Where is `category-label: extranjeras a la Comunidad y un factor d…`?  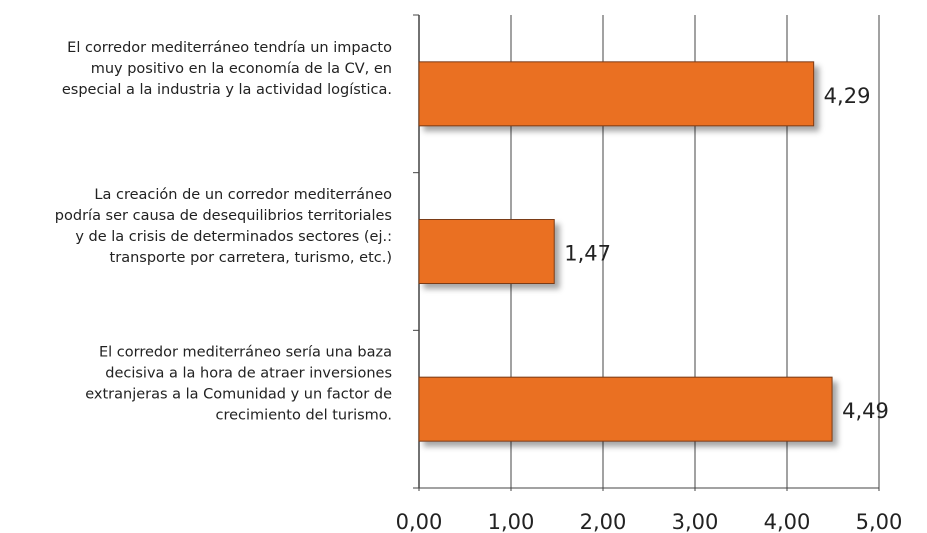 category-label: extranjeras a la Comunidad y un factor d… is located at coordinates (238, 395).